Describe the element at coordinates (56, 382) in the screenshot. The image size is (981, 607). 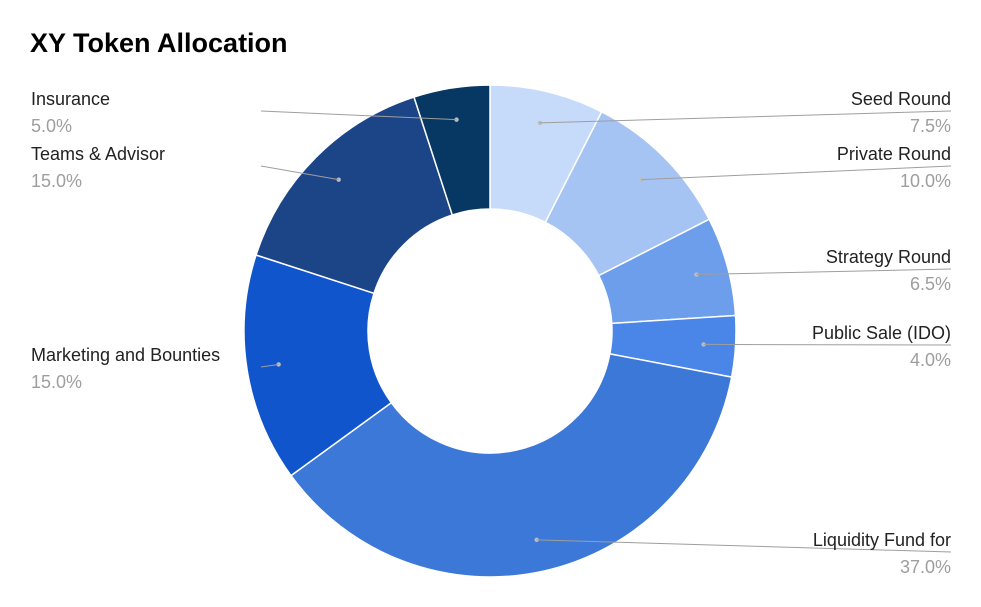
I see `slice-percent-marketing-and-bounties: 15.0%` at that location.